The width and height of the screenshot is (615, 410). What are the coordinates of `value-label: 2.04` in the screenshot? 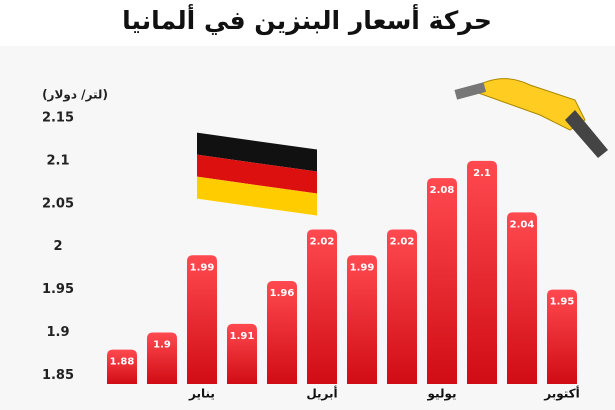 It's located at (522, 224).